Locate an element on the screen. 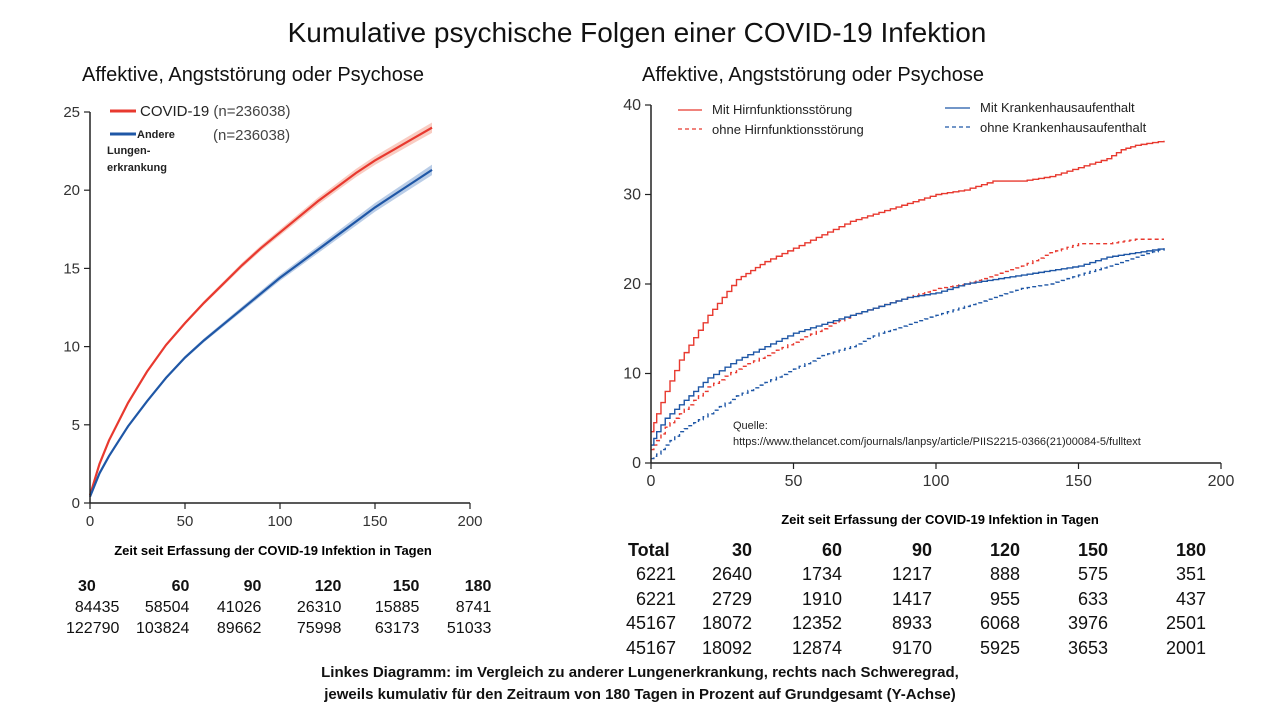 This screenshot has height=720, width=1280. right-risk-cell: 888 is located at coordinates (1004, 574).